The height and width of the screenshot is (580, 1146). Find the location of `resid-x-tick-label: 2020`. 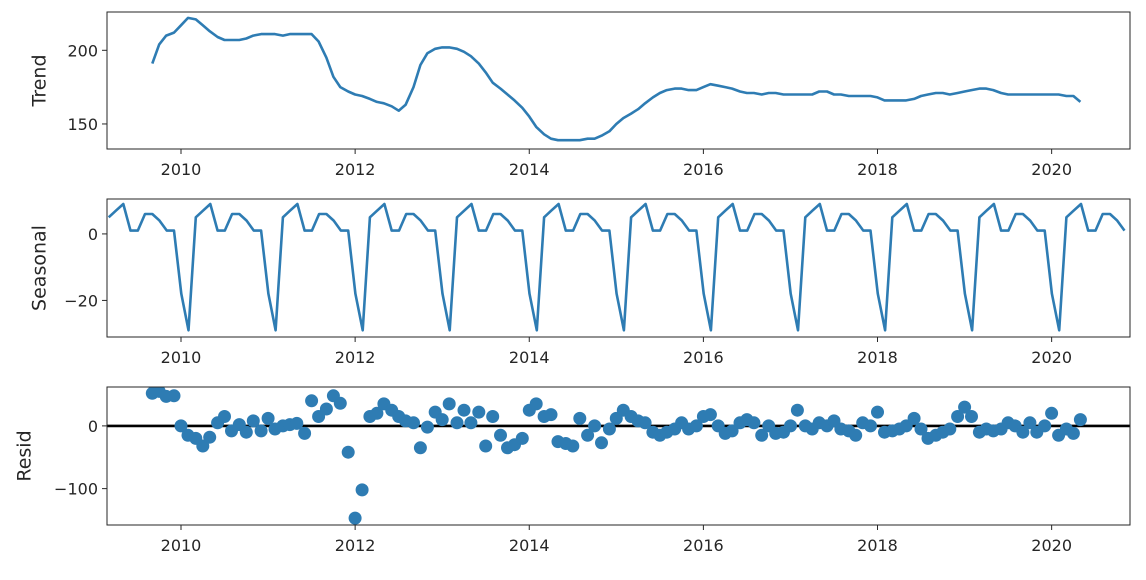

resid-x-tick-label: 2020 is located at coordinates (1051, 545).